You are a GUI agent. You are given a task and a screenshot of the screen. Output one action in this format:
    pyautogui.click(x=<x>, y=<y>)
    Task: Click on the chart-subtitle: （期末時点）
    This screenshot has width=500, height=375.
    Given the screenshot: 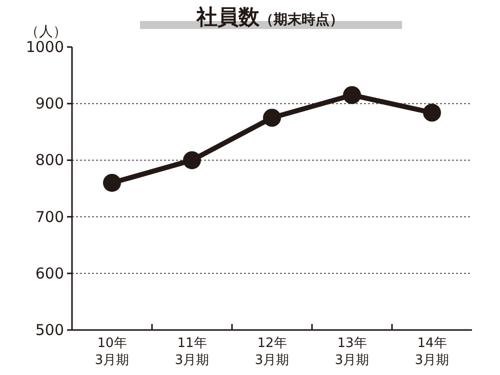 What is the action you would take?
    pyautogui.click(x=302, y=20)
    